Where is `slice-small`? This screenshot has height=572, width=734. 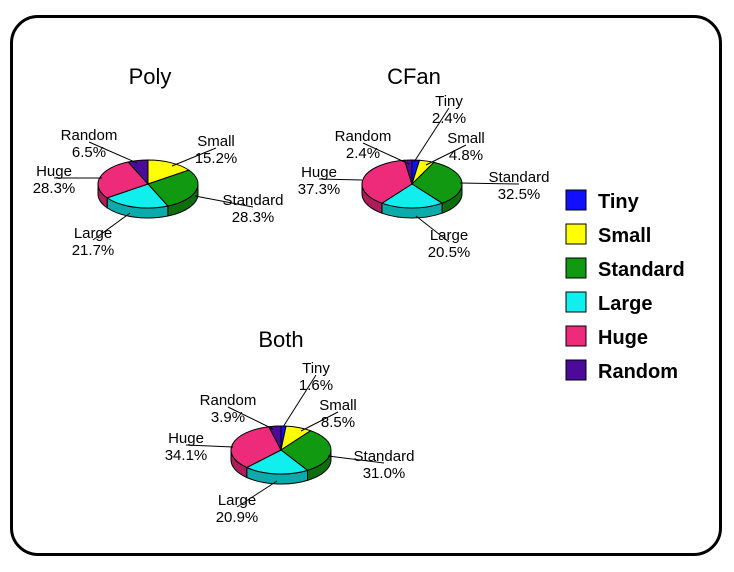
slice-small is located at coordinates (168, 172).